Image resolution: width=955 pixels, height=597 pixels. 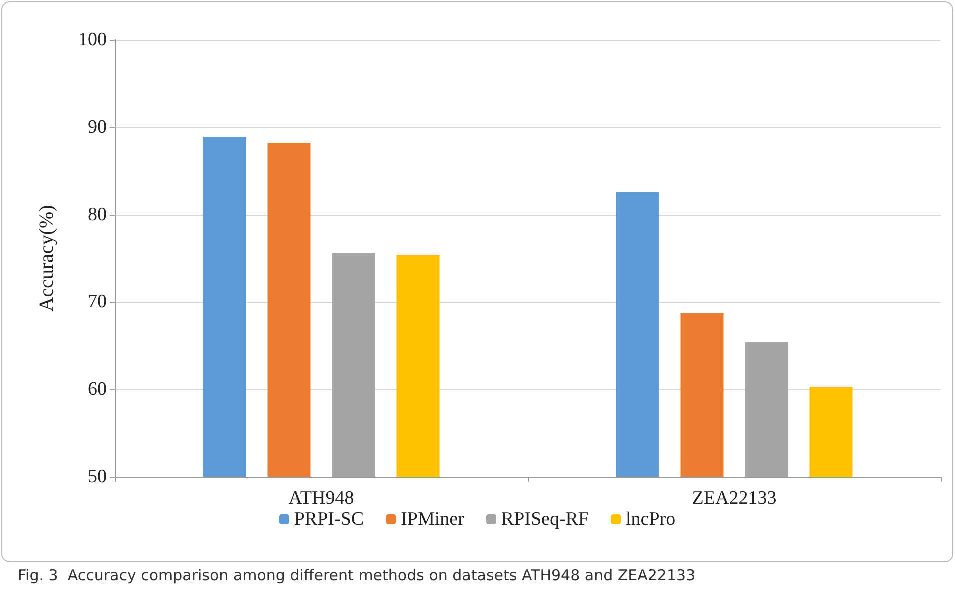 What do you see at coordinates (357, 575) in the screenshot?
I see `caption: Fig. 3 Accuracy comparison among different methods on datasets ATH948 and ZEA22133` at bounding box center [357, 575].